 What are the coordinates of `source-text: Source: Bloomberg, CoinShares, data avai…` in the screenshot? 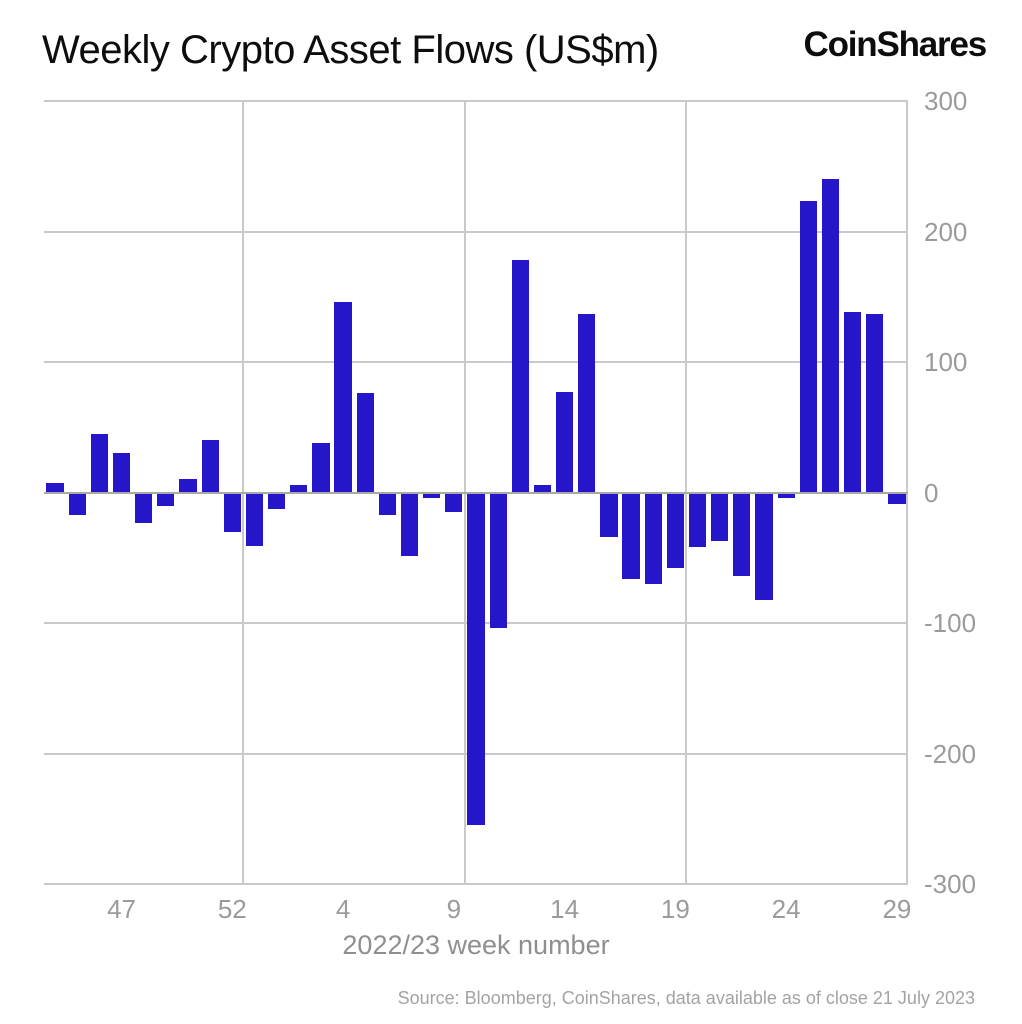 It's located at (686, 998).